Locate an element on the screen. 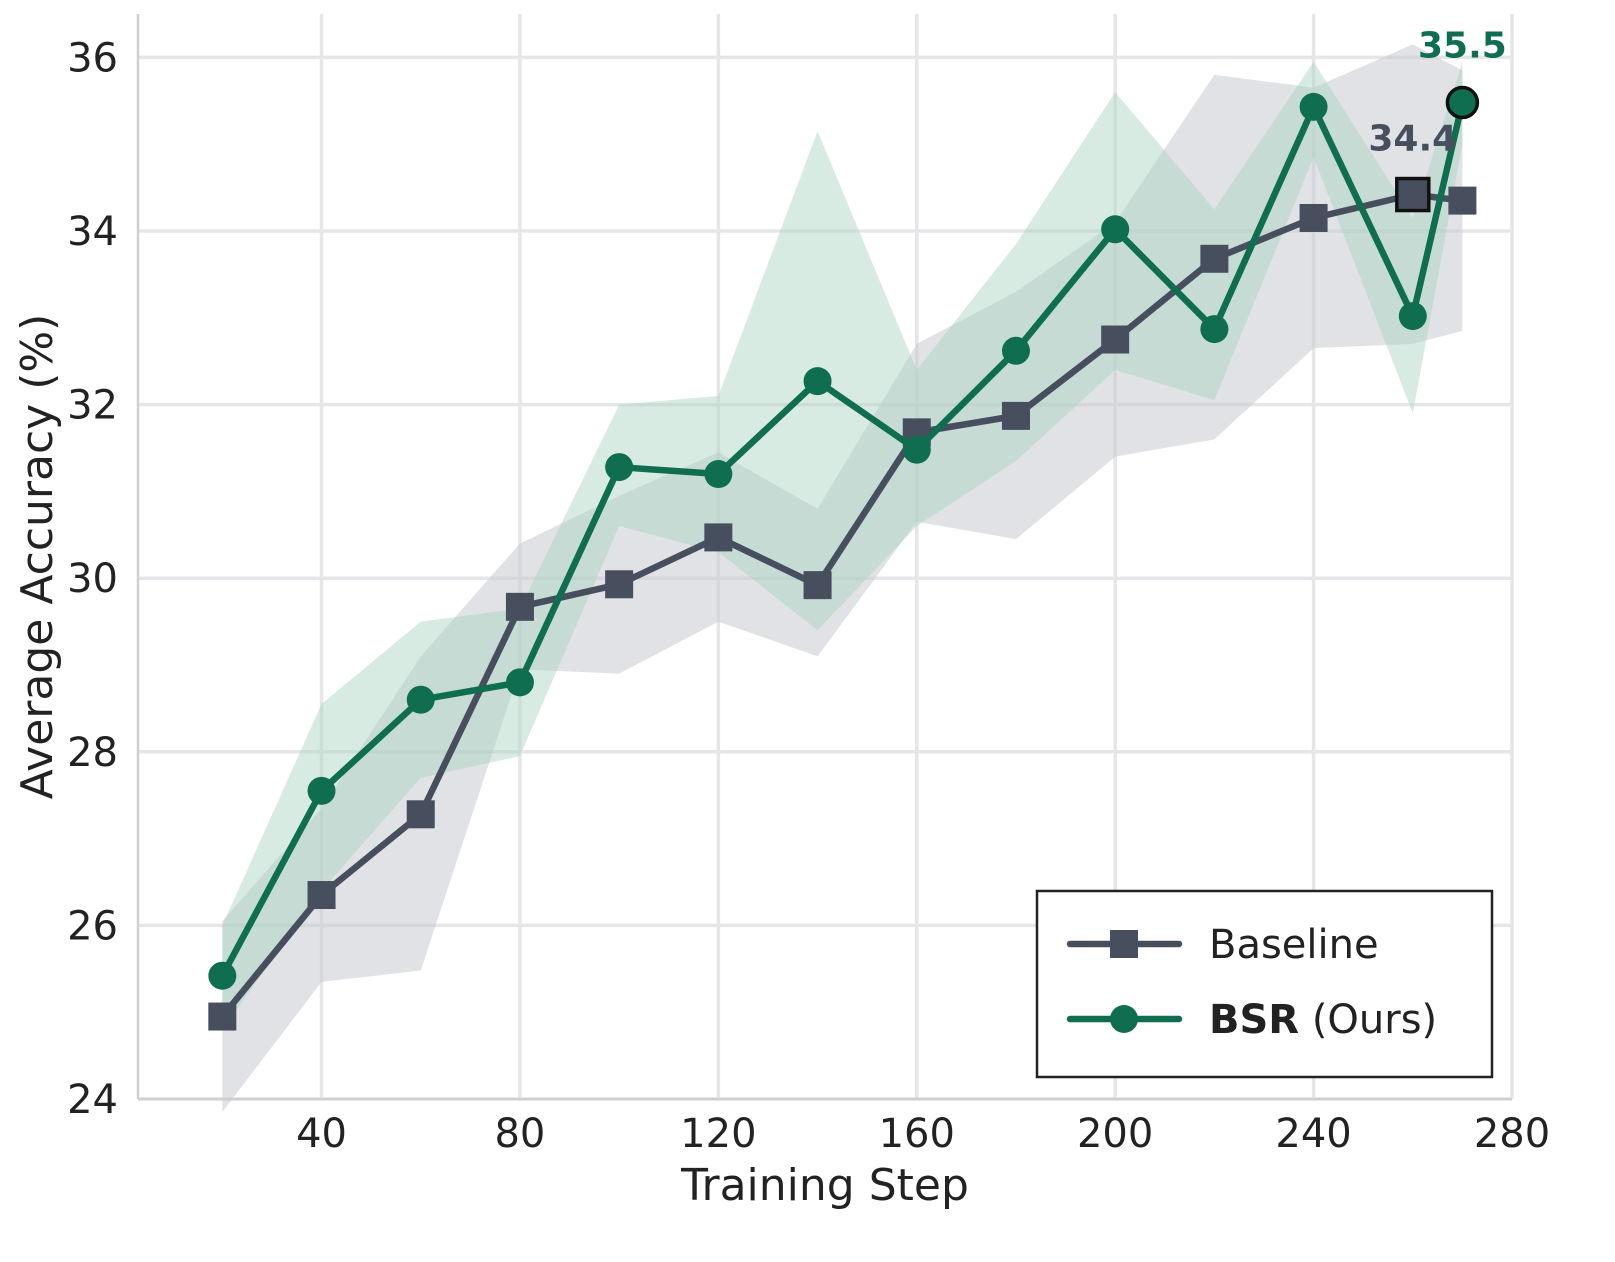 The height and width of the screenshot is (1262, 1615). legend-box is located at coordinates (1264, 984).